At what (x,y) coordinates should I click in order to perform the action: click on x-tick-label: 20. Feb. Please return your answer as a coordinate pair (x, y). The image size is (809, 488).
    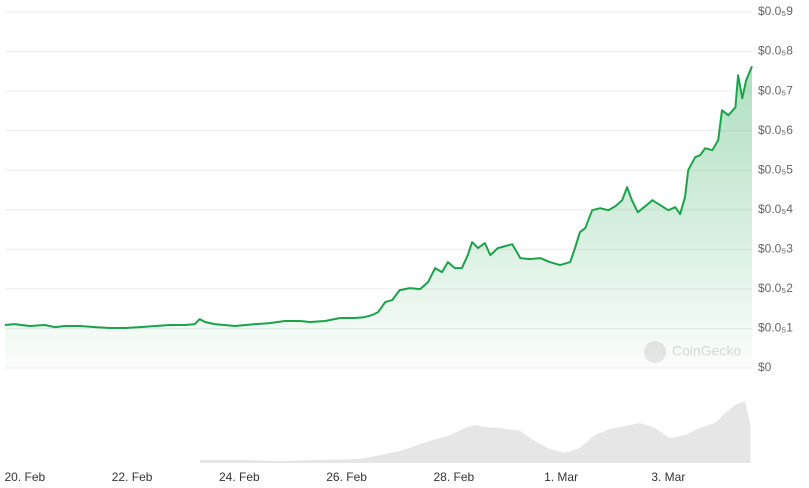
    Looking at the image, I should click on (24, 477).